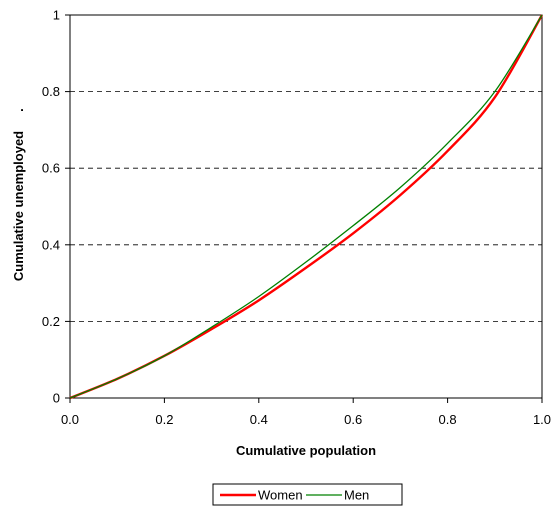 This screenshot has height=518, width=556. What do you see at coordinates (280, 495) in the screenshot?
I see `legend-label-women: Women` at bounding box center [280, 495].